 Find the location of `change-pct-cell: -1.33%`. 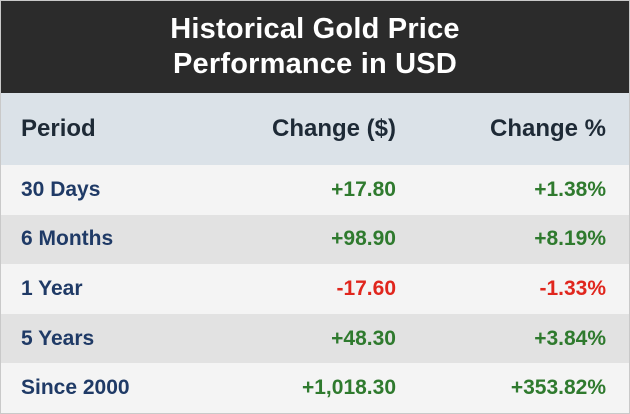

change-pct-cell: -1.33% is located at coordinates (572, 288).